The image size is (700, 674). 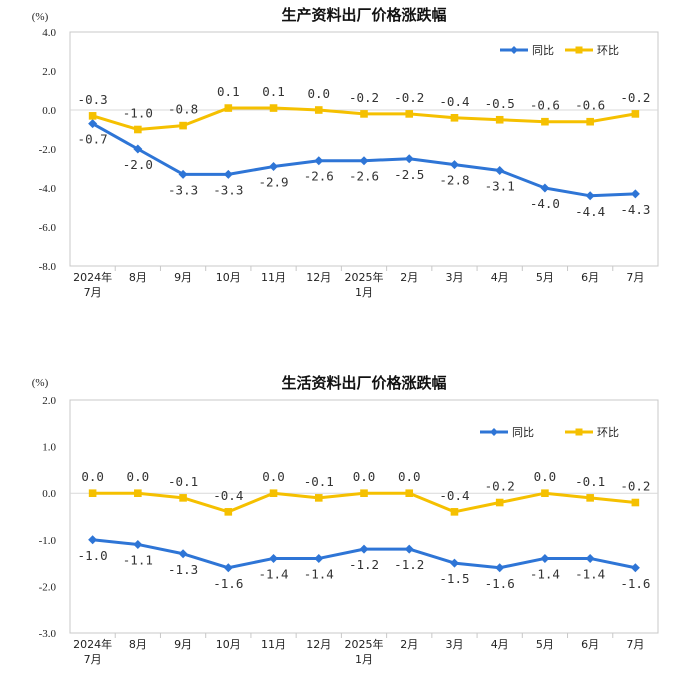 What do you see at coordinates (273, 644) in the screenshot?
I see `x-tick-label: 11月` at bounding box center [273, 644].